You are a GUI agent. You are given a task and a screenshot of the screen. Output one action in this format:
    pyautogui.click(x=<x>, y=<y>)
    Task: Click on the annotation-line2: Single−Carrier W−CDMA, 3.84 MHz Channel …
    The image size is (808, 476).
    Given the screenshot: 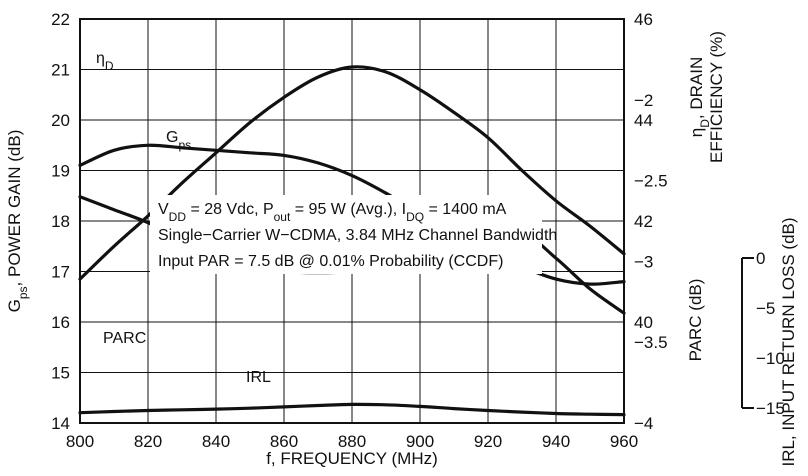 What is the action you would take?
    pyautogui.click(x=357, y=235)
    